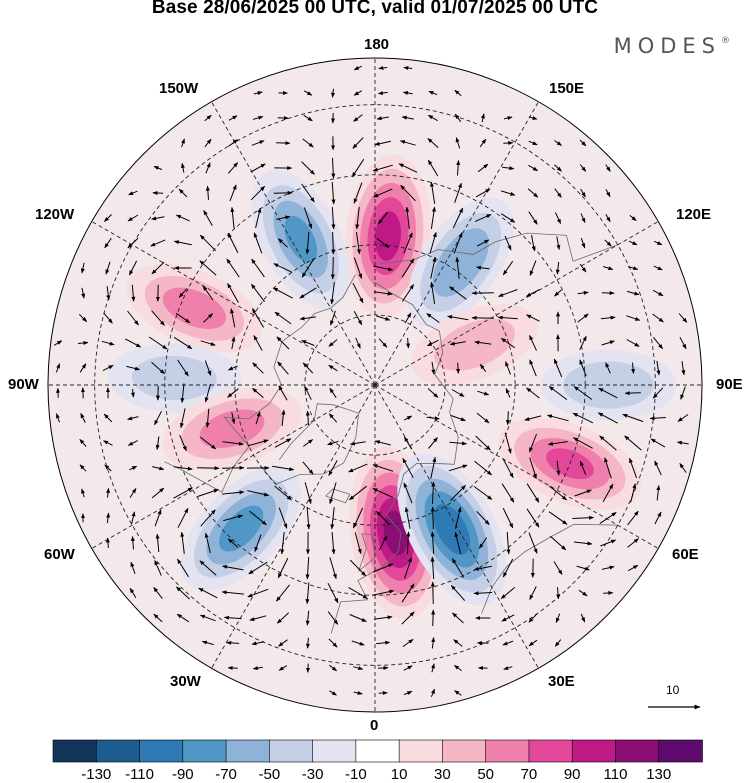  I want to click on reference-vector-label: 10, so click(673, 690).